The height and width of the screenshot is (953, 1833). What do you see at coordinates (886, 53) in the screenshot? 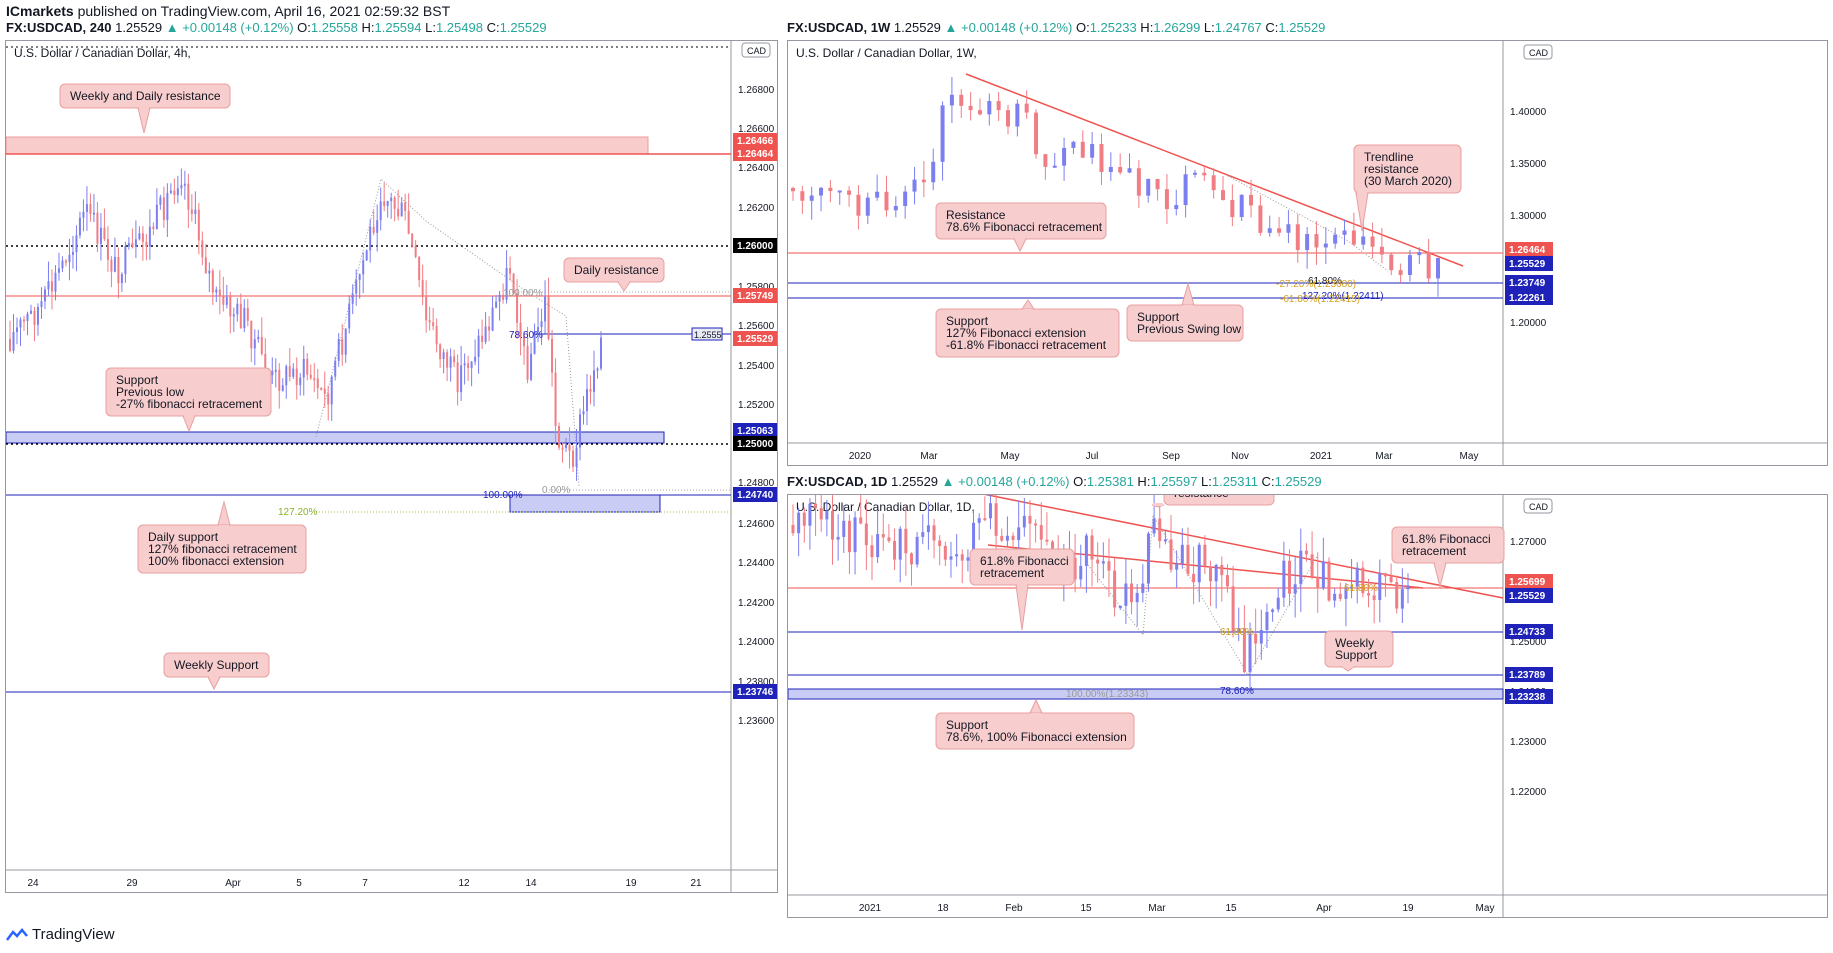
I see `watermark-title: U.S. Dollar / Canadian Dollar, 1W,` at bounding box center [886, 53].